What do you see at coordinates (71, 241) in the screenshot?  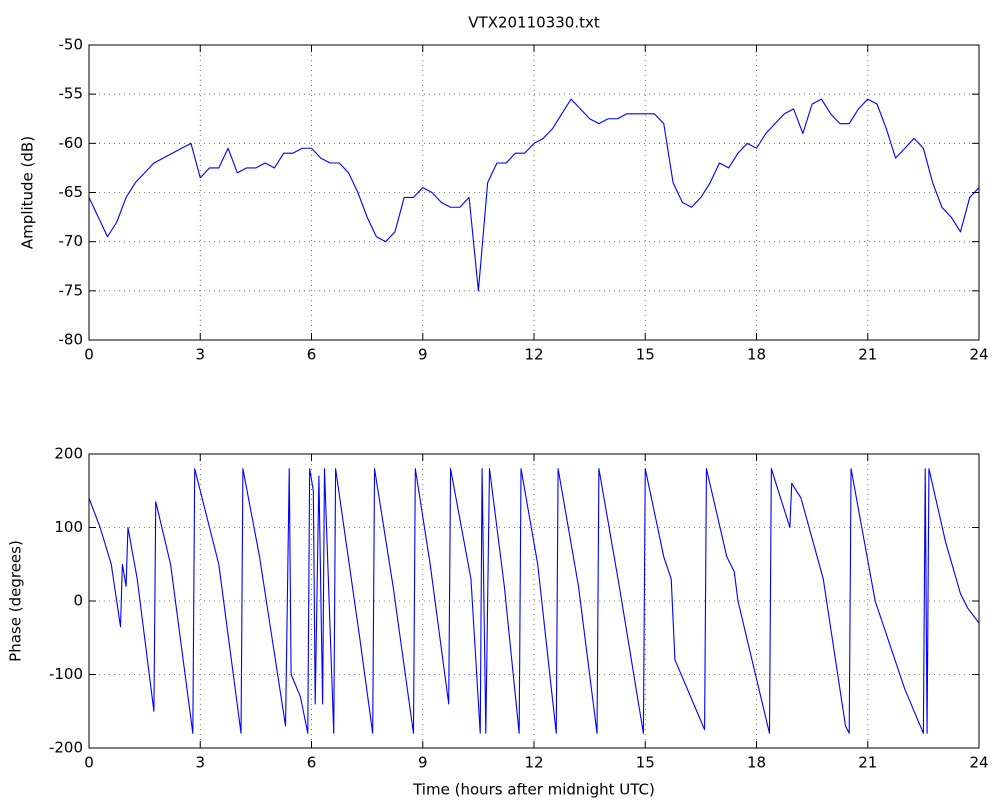 I see `y-tick-label: -70` at bounding box center [71, 241].